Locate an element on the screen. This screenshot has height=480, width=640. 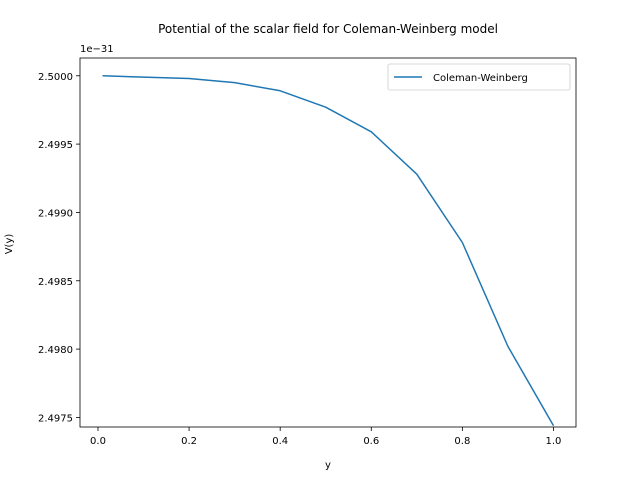
x-tick-label: 0.2 is located at coordinates (189, 441).